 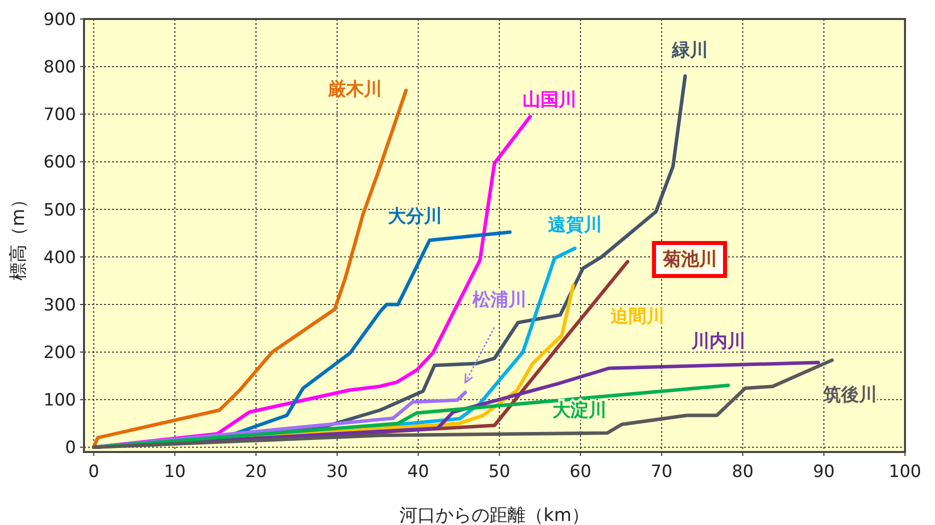 What do you see at coordinates (498, 299) in the screenshot?
I see `text: 松浦川` at bounding box center [498, 299].